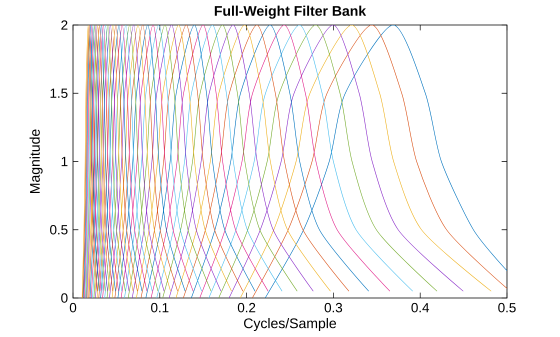 This screenshot has height=337, width=560. What do you see at coordinates (64, 25) in the screenshot?
I see `y-tick-label: 2` at bounding box center [64, 25].